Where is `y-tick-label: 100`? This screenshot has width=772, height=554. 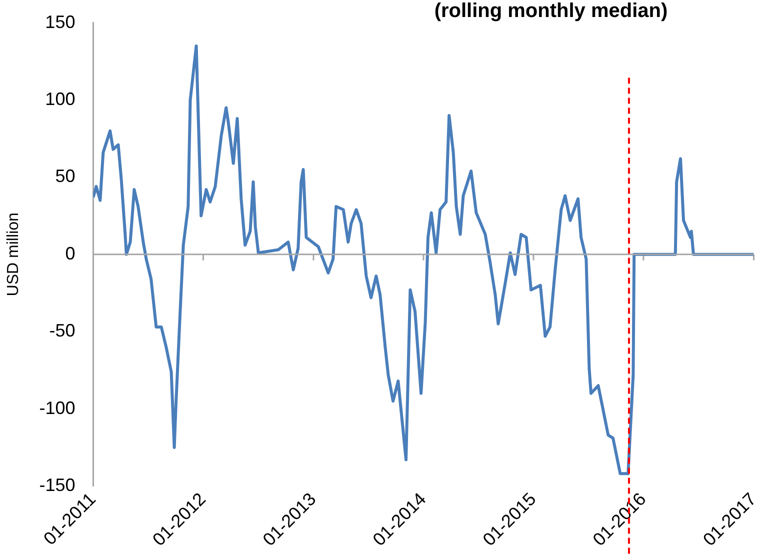
y-tick-label: 100 is located at coordinates (60, 98).